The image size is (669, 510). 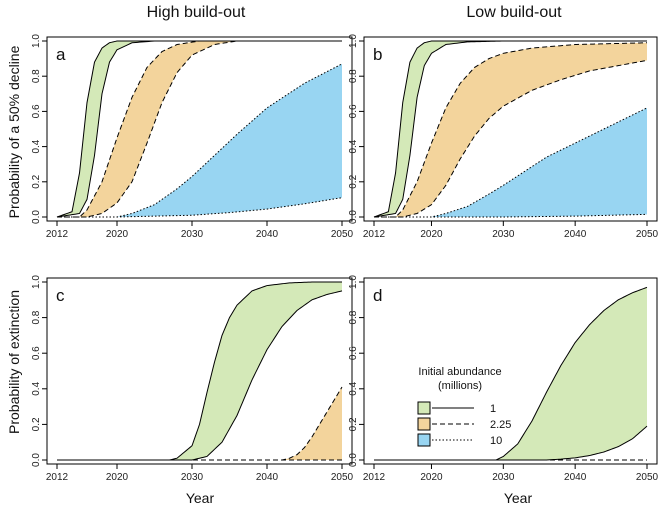 What do you see at coordinates (460, 386) in the screenshot?
I see `legend-title-line2: (millions)` at bounding box center [460, 386].